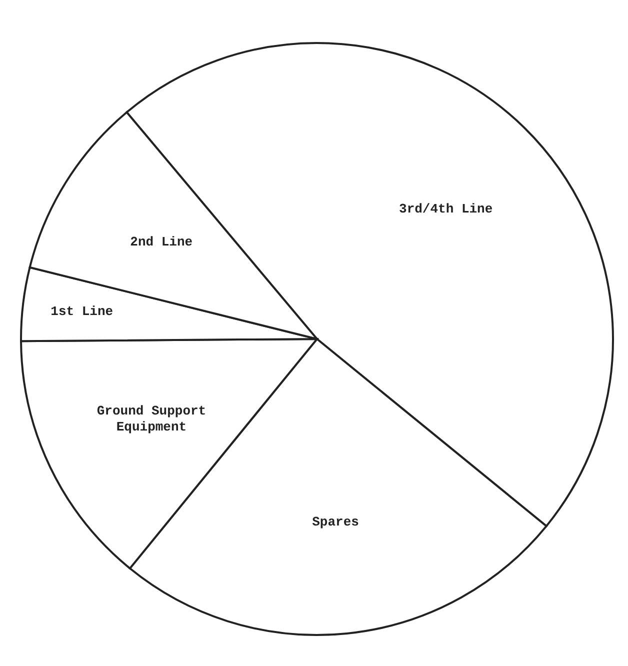 The width and height of the screenshot is (628, 666). I want to click on slice-label: 2nd Line, so click(161, 242).